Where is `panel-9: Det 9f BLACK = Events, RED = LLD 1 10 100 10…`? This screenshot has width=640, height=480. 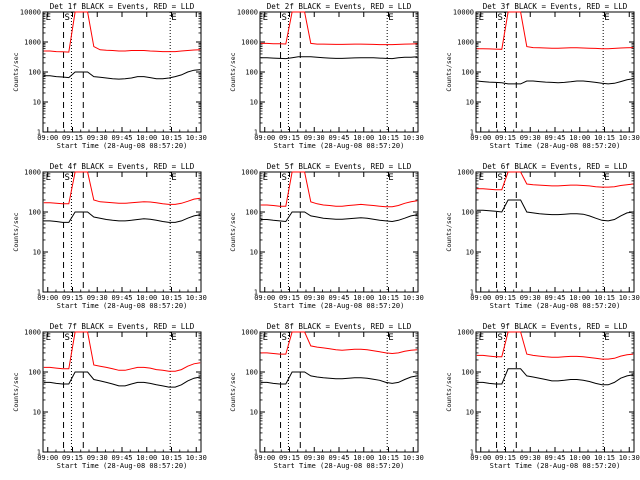
panel-9: Det 9f BLACK = Events, RED = LLD 1 10 100 10… is located at coordinates (542, 396).